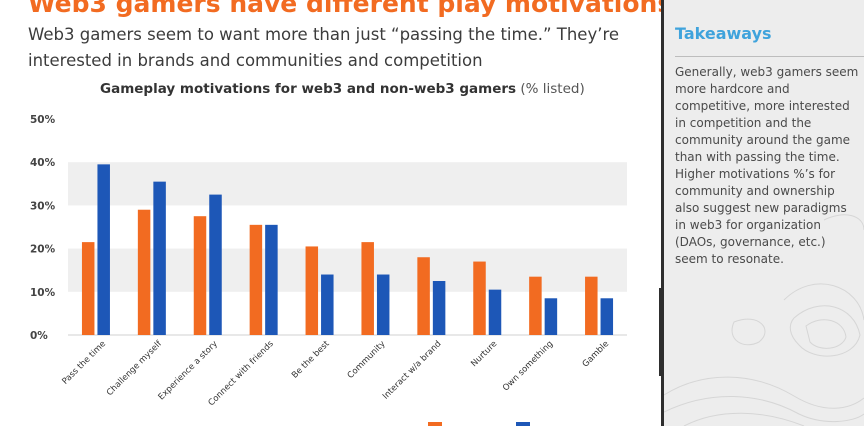 This screenshot has height=426, width=864. I want to click on takeaways-rule, so click(769, 56).